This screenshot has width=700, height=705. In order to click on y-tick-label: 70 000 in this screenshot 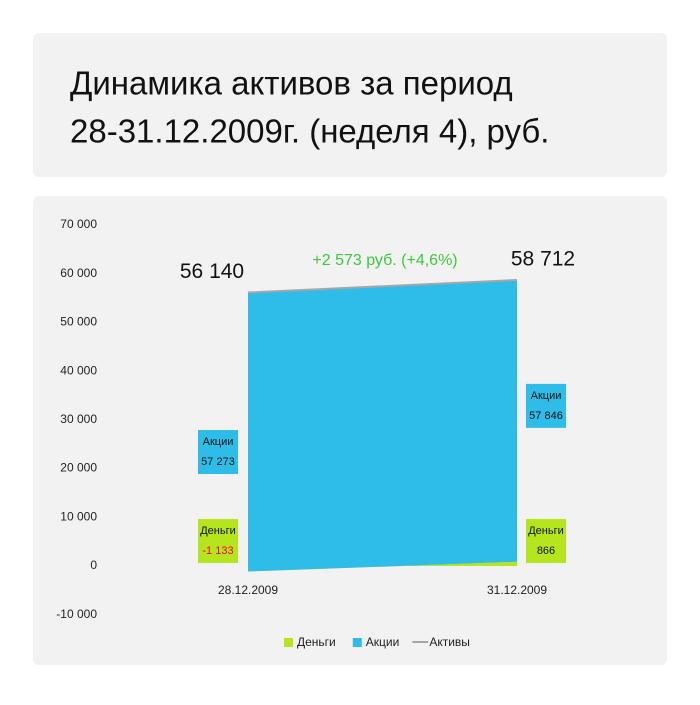, I will do `click(78, 224)`.